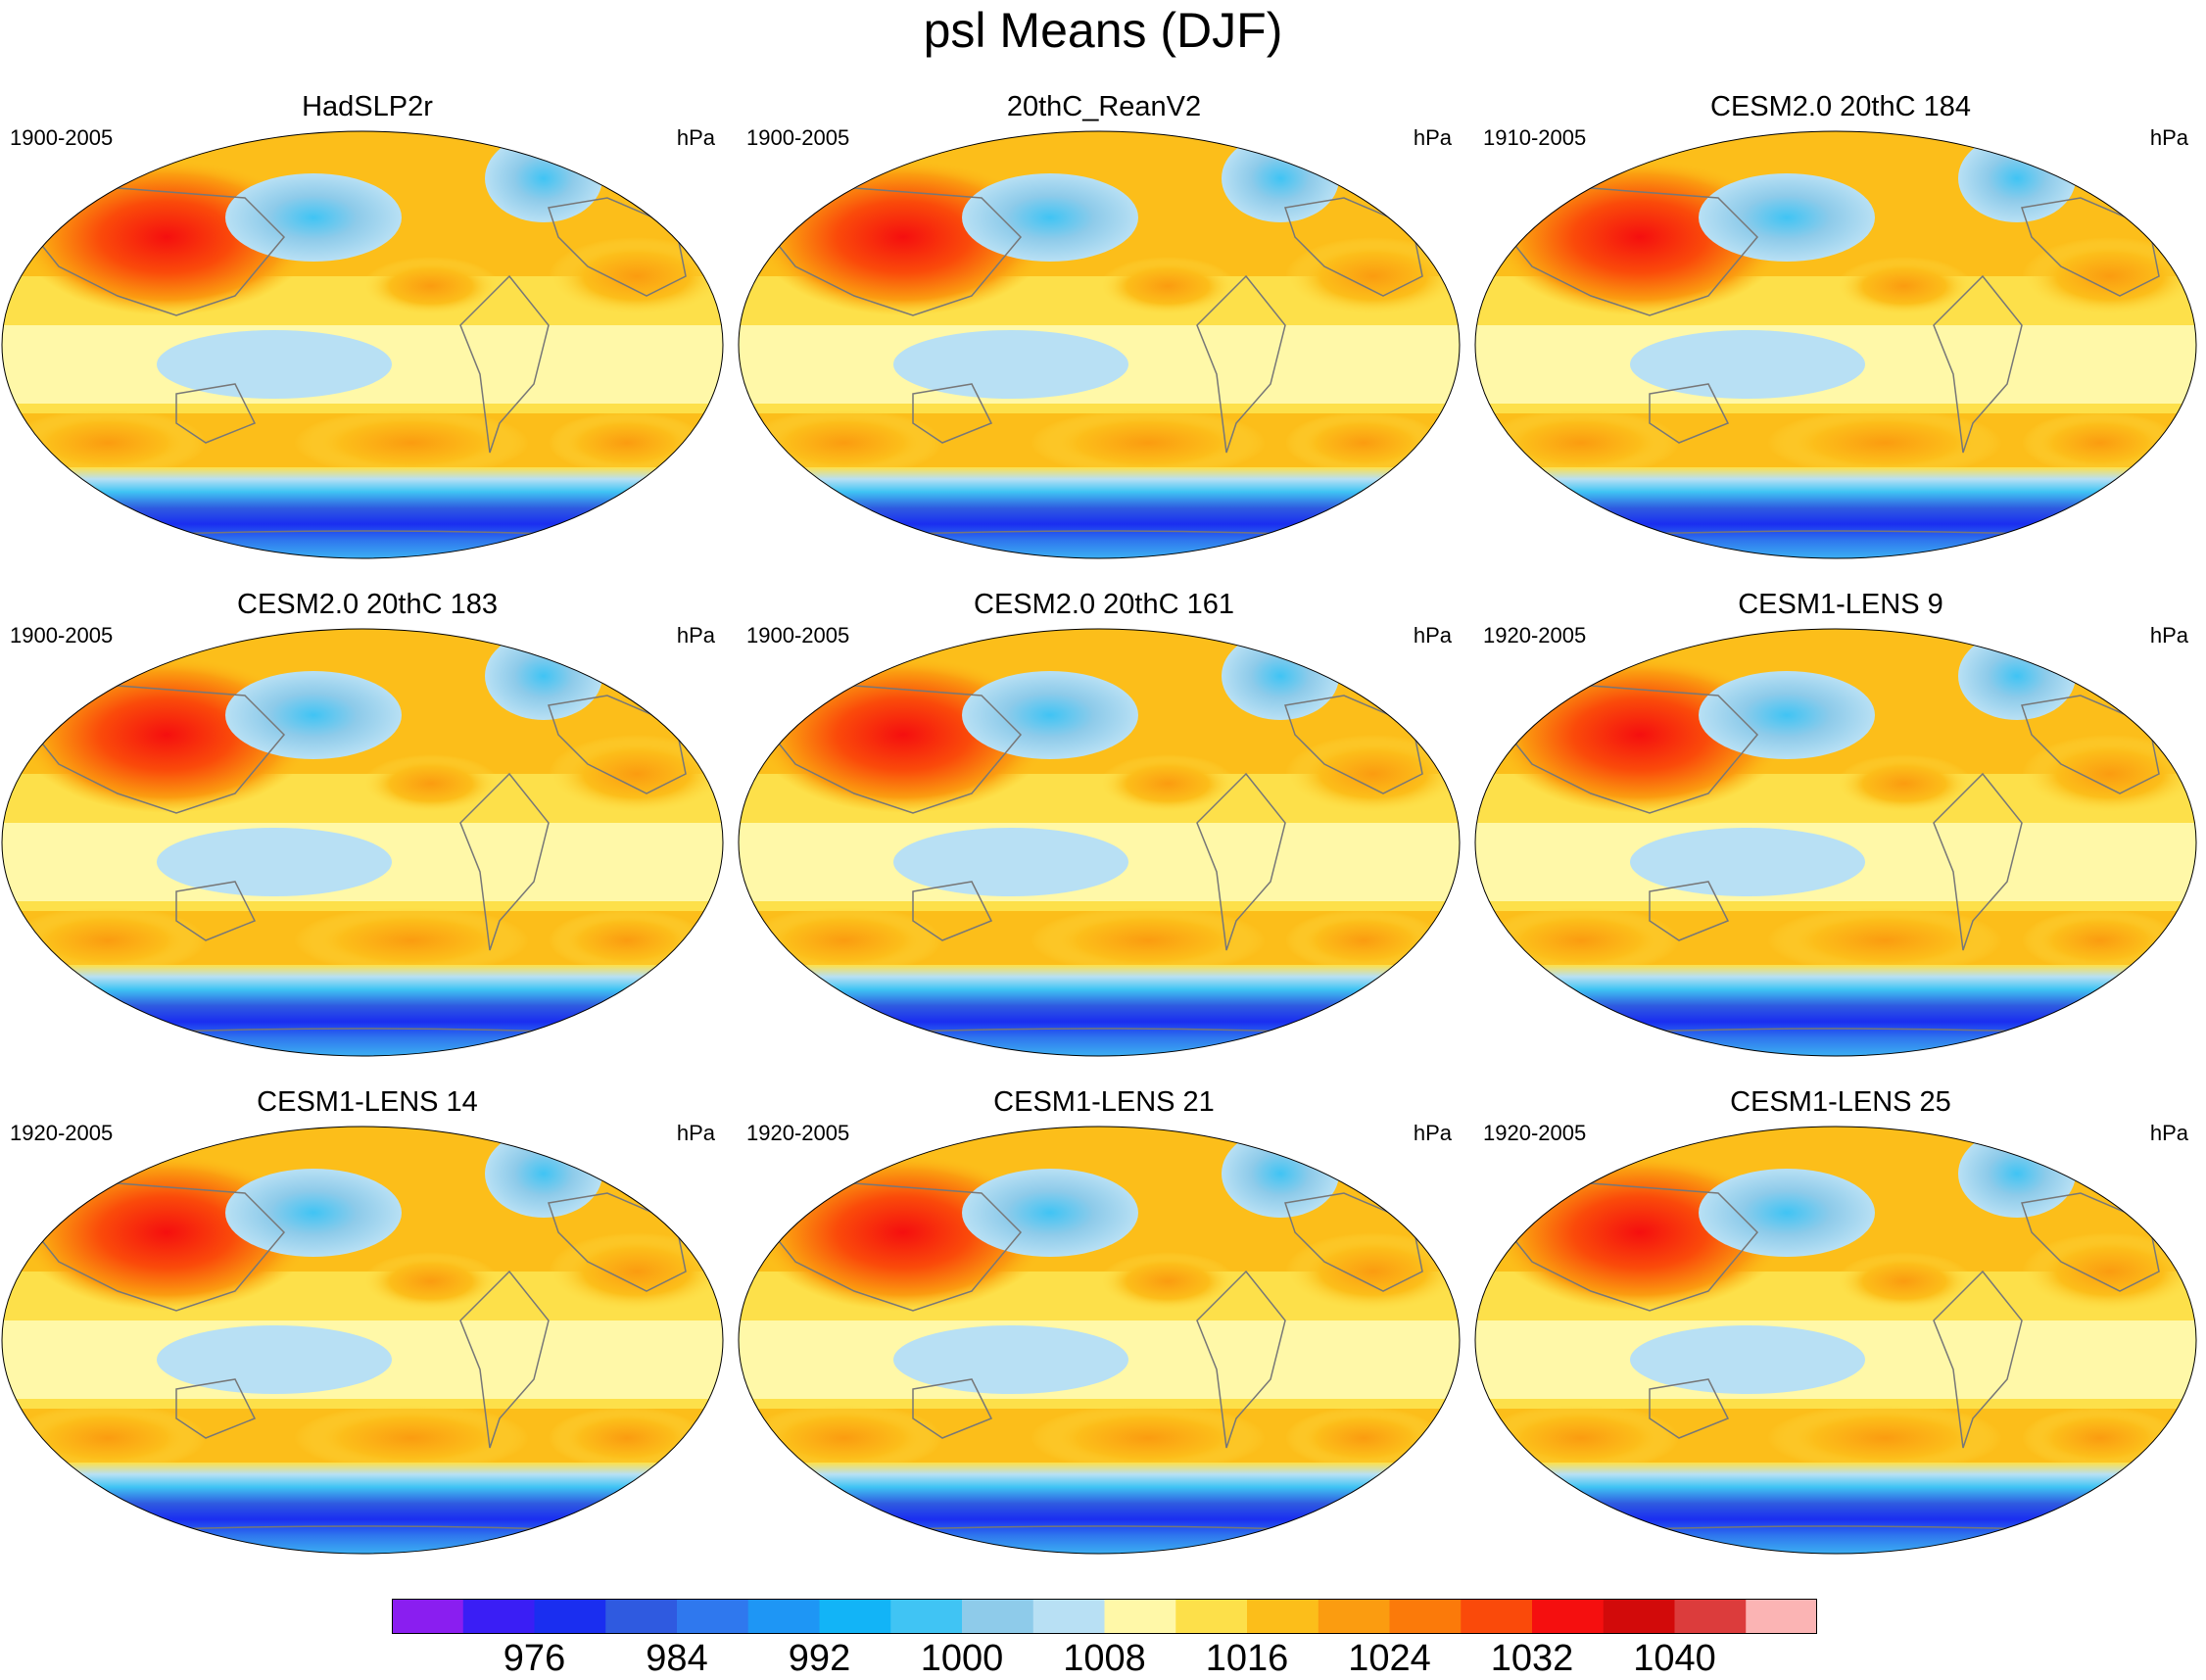 Image resolution: width=2206 pixels, height=1680 pixels. I want to click on map-panel: CESM1-LENS 9 1920-2005 hPa, so click(1839, 833).